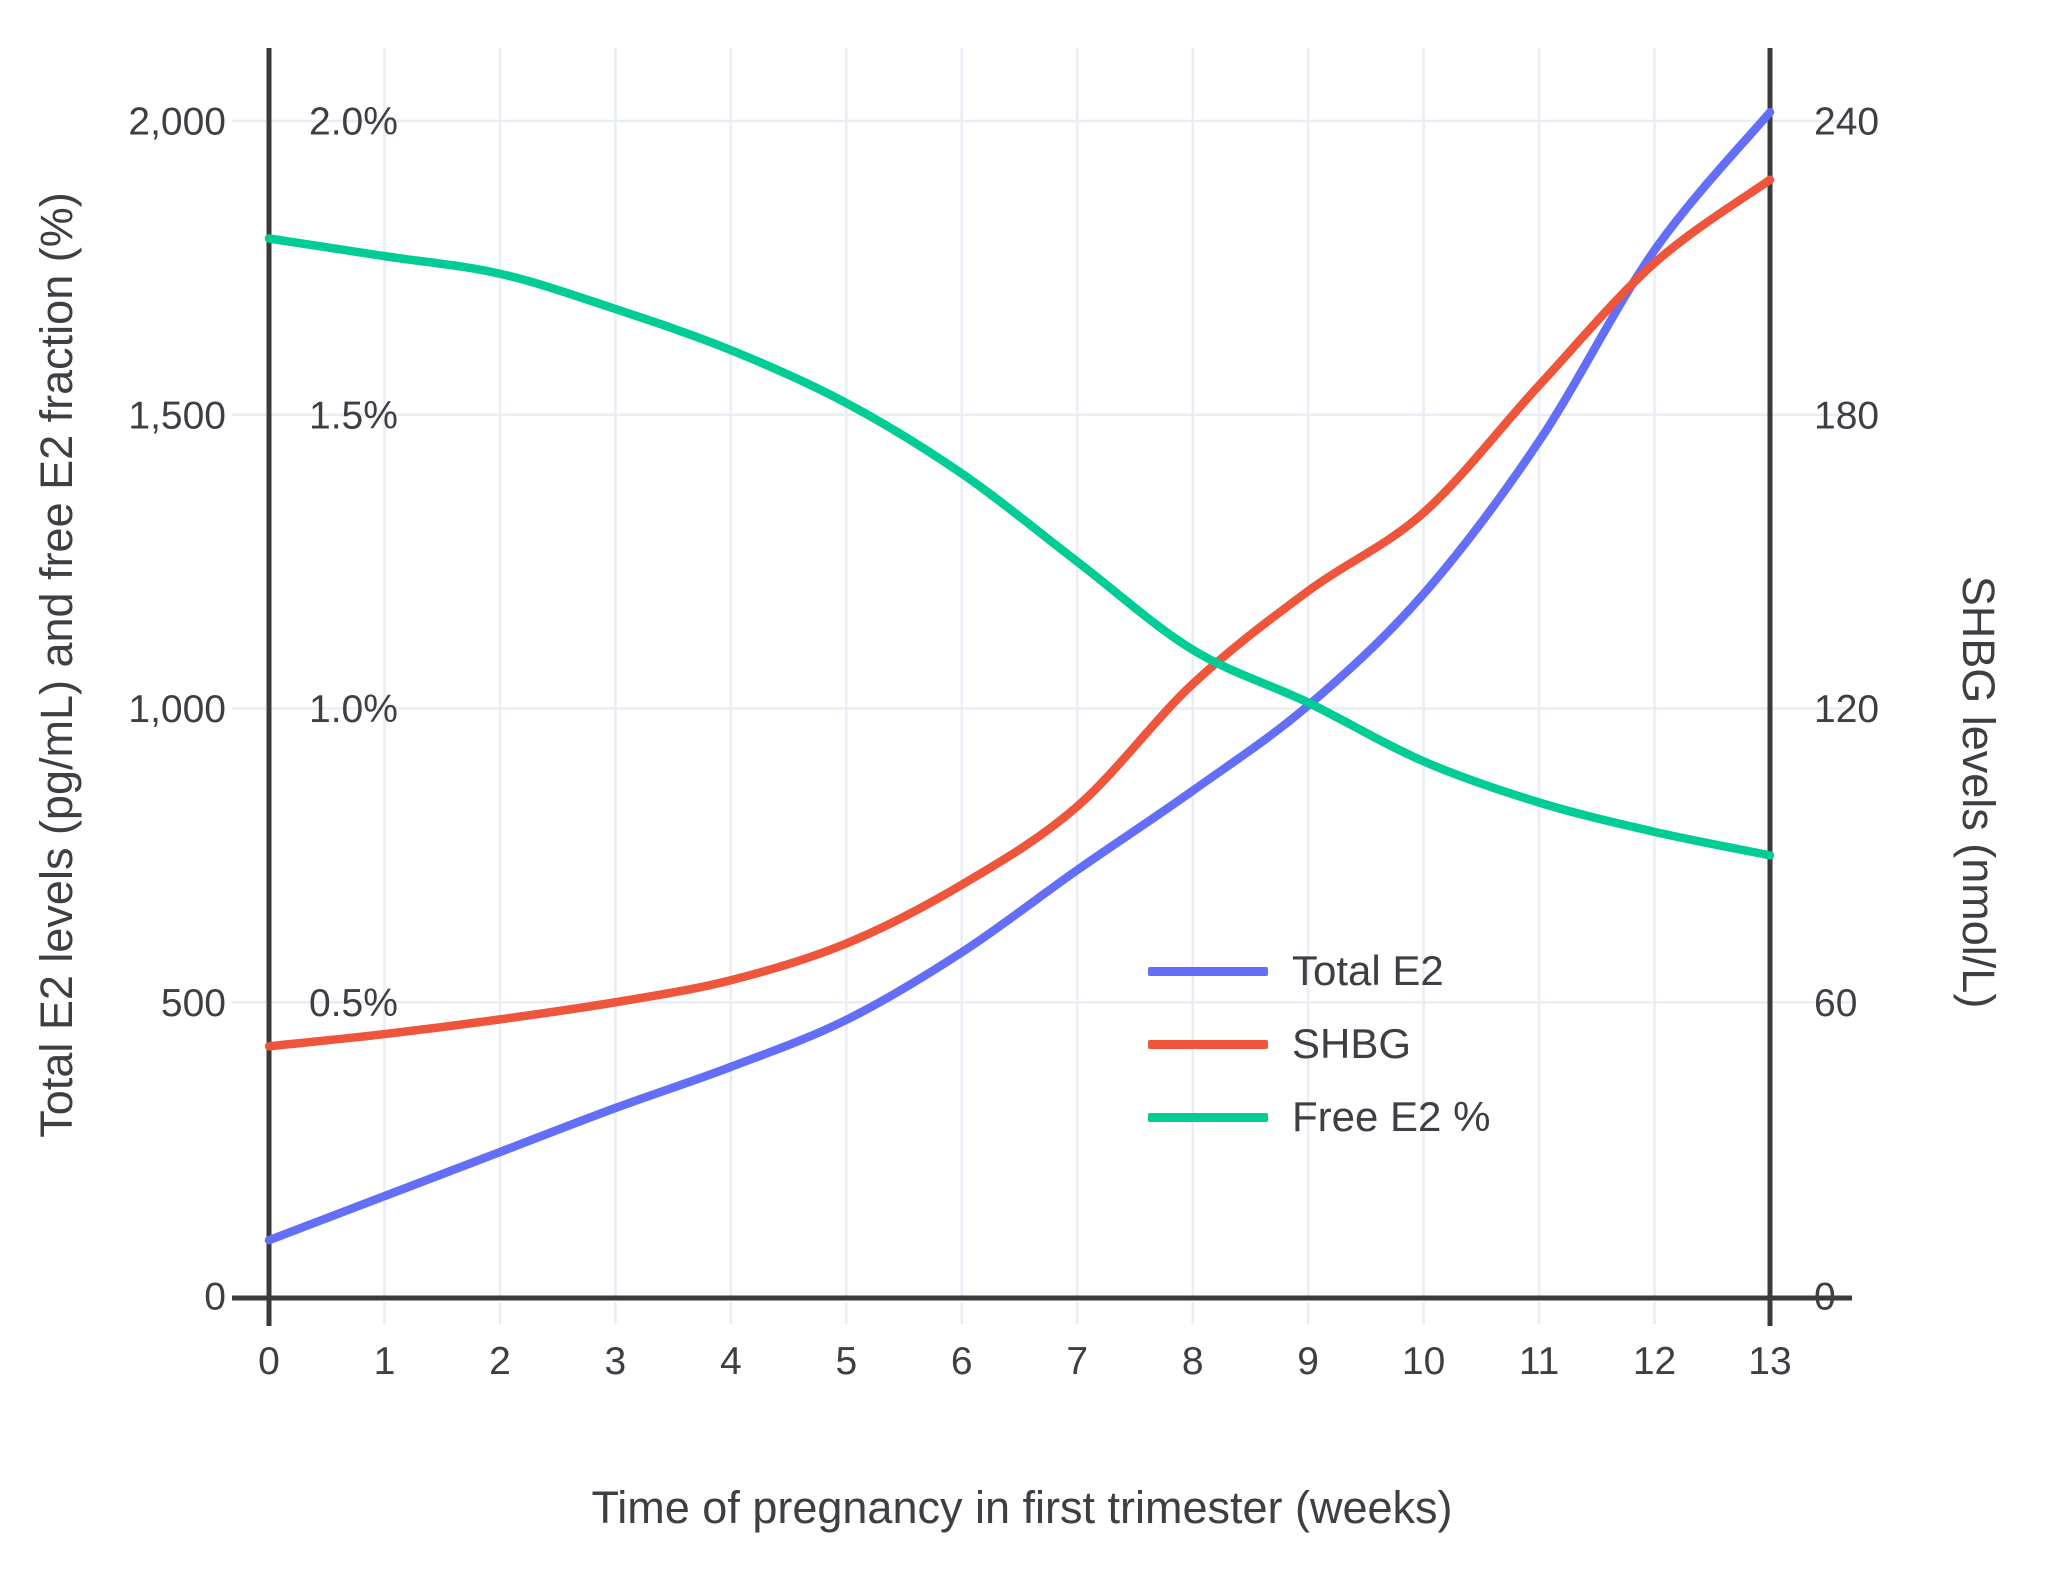 The width and height of the screenshot is (2048, 1583). I want to click on x-tick-label: 12, so click(1654, 1361).